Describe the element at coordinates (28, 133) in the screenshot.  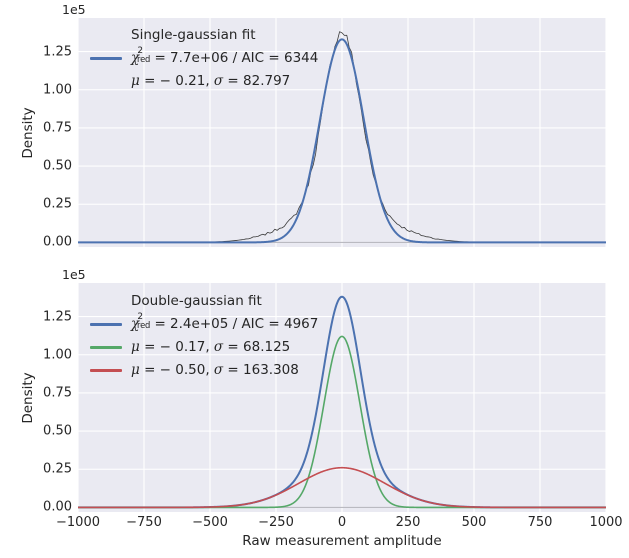
I see `y-axis-label-top: Density` at that location.